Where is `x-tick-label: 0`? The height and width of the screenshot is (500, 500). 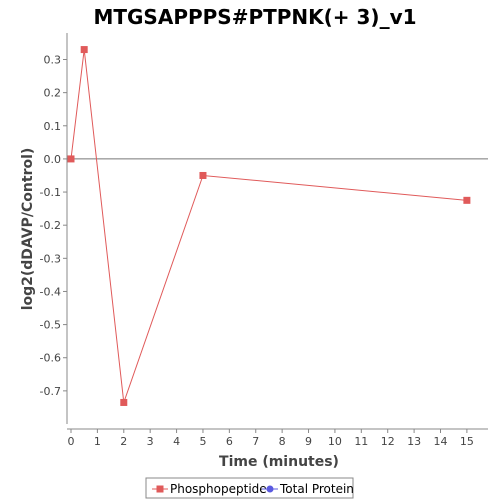 x-tick-label: 0 is located at coordinates (71, 441).